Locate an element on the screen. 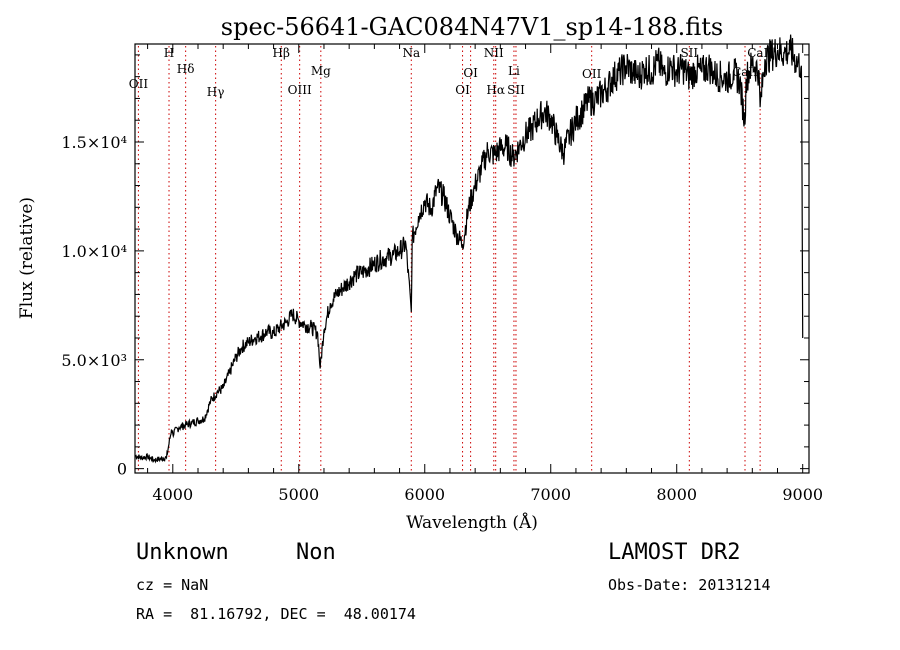  x-tick-label: 6000 is located at coordinates (424, 494).